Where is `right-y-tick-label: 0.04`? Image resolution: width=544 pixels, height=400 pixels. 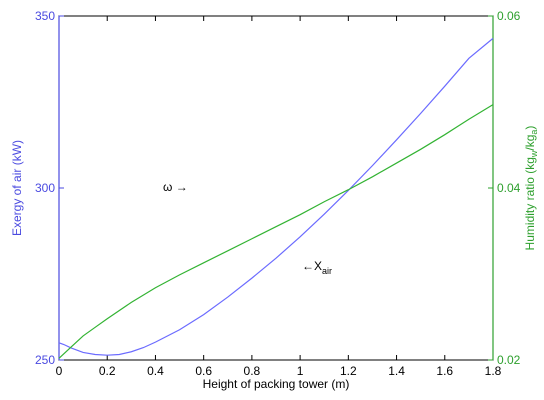 right-y-tick-label: 0.04 is located at coordinates (509, 188).